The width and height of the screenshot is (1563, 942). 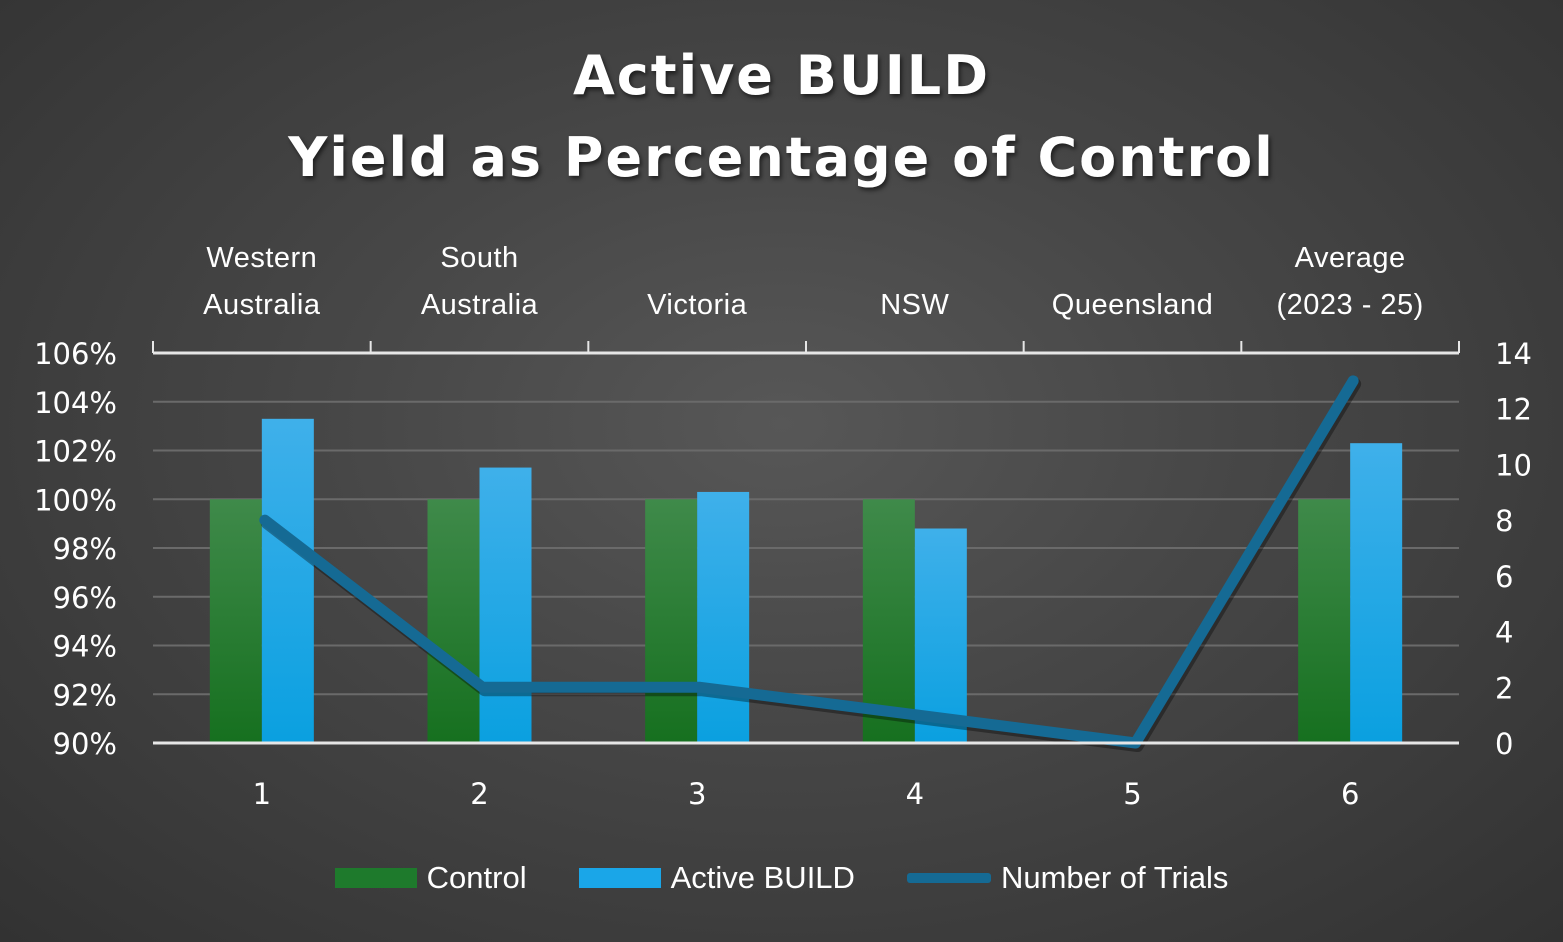 What do you see at coordinates (75, 403) in the screenshot?
I see `left-axis-tick: 104%` at bounding box center [75, 403].